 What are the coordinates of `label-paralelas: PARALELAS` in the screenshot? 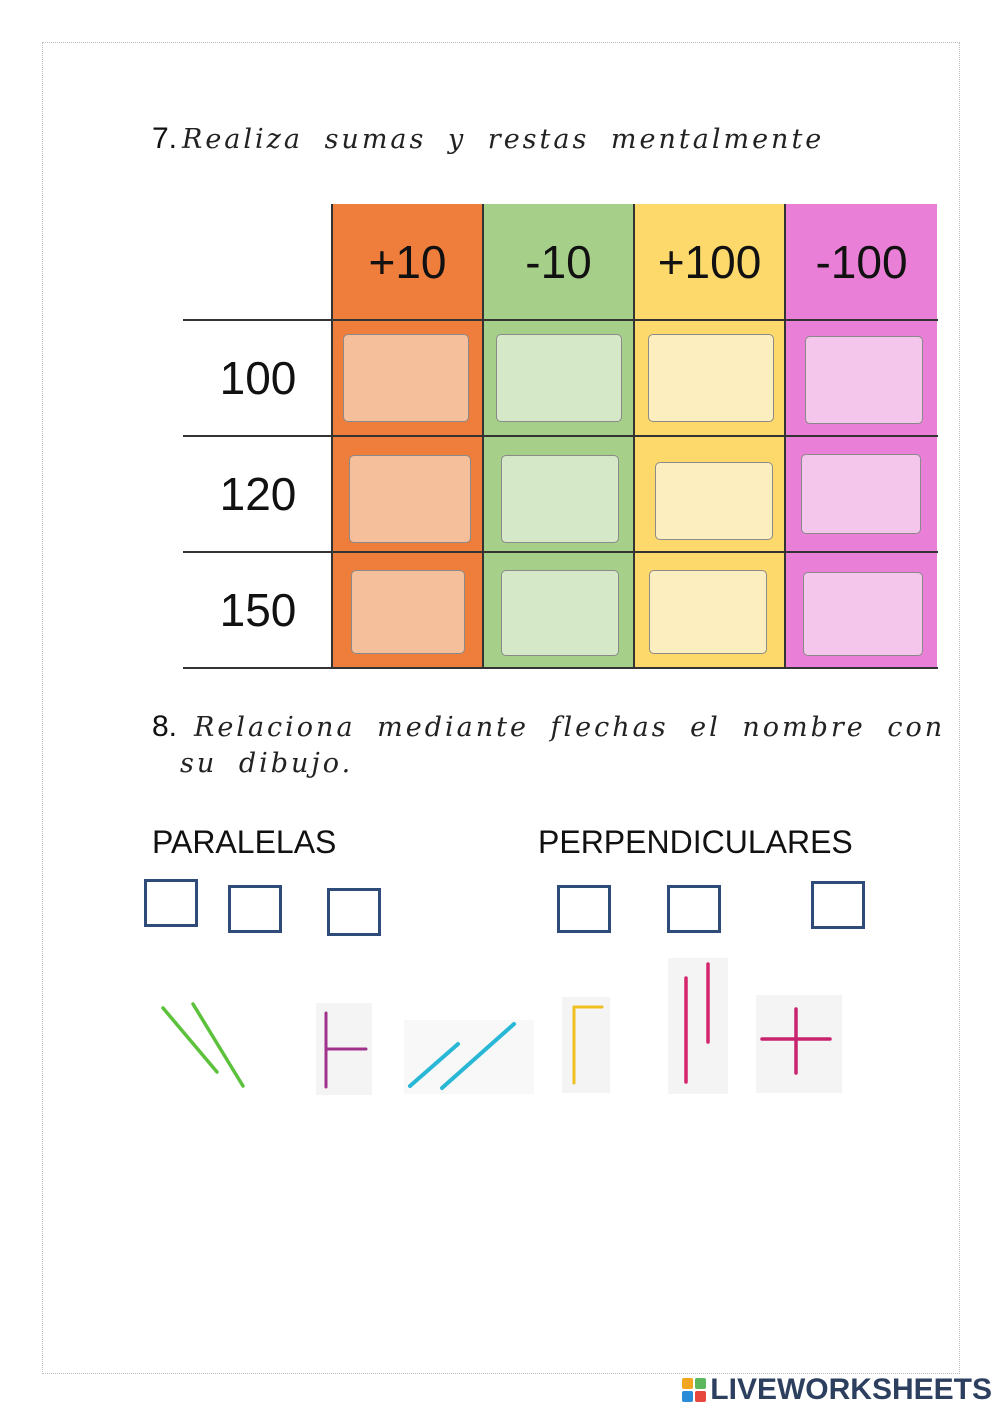 It's located at (244, 842).